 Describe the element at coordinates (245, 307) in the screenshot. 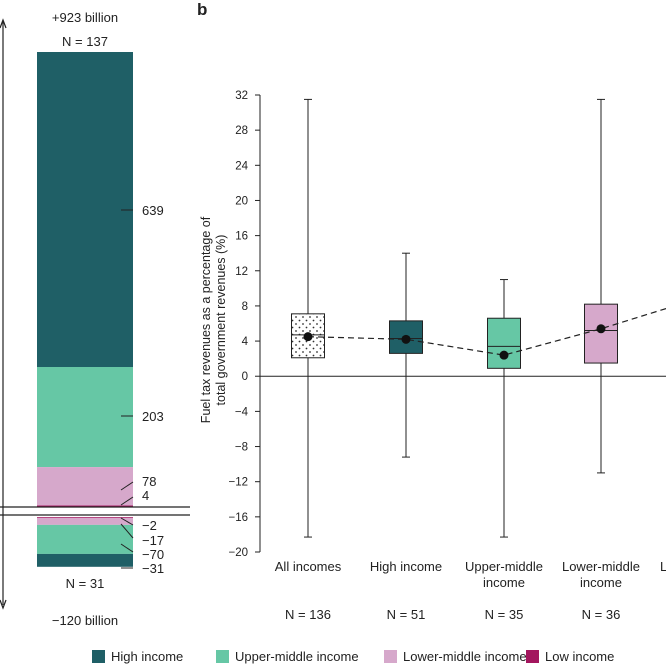

I see `y-tick-label: 8` at that location.